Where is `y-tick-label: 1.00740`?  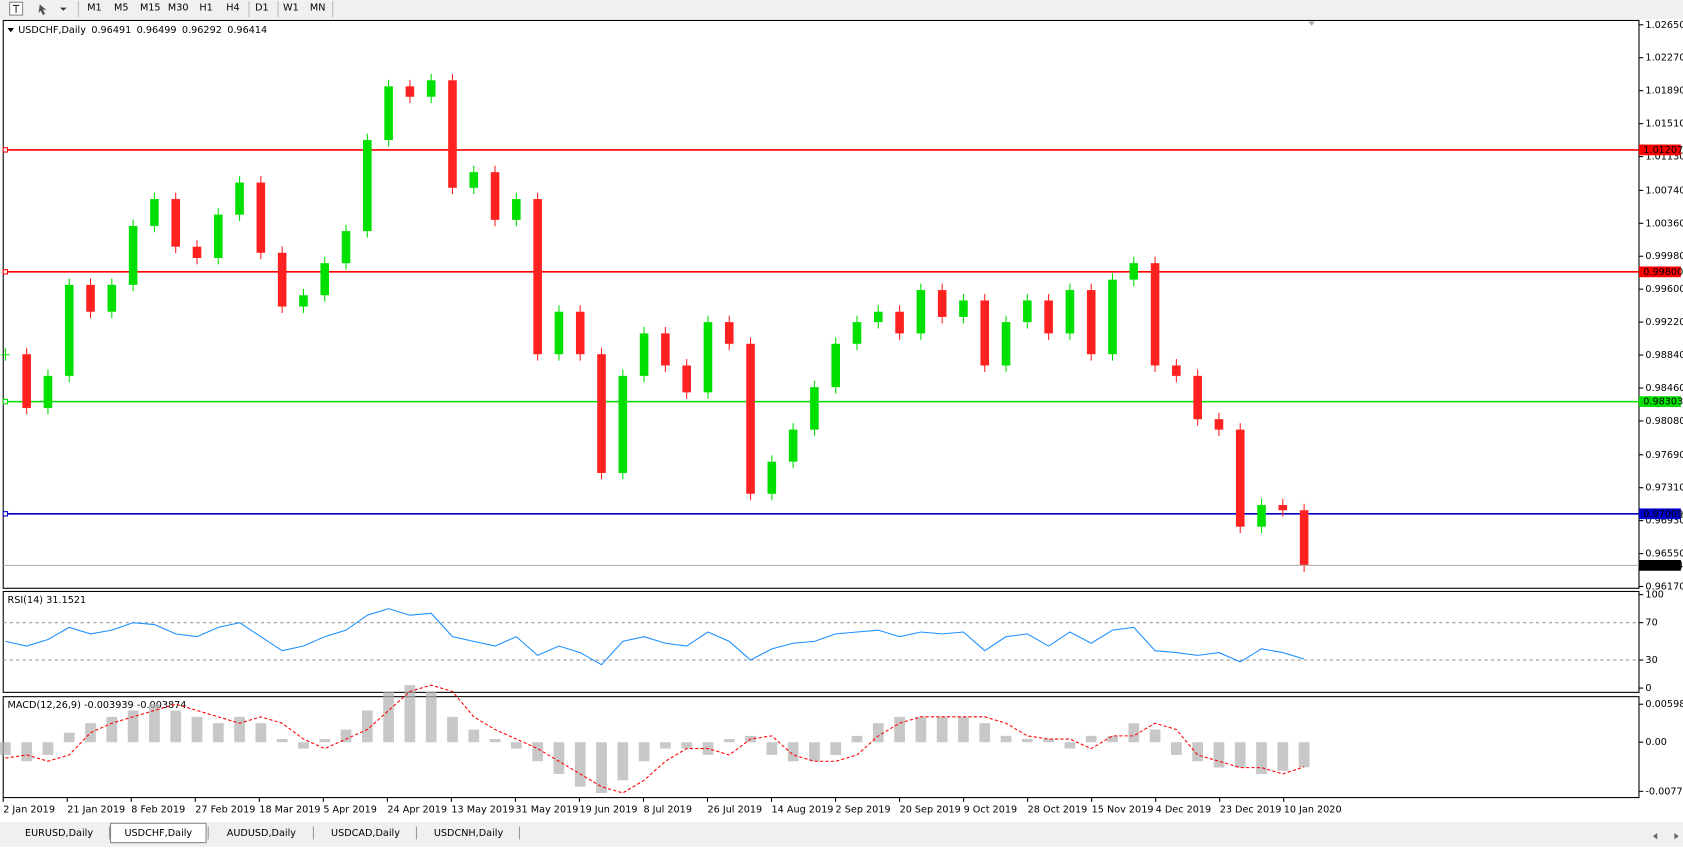
y-tick-label: 1.00740 is located at coordinates (1664, 190).